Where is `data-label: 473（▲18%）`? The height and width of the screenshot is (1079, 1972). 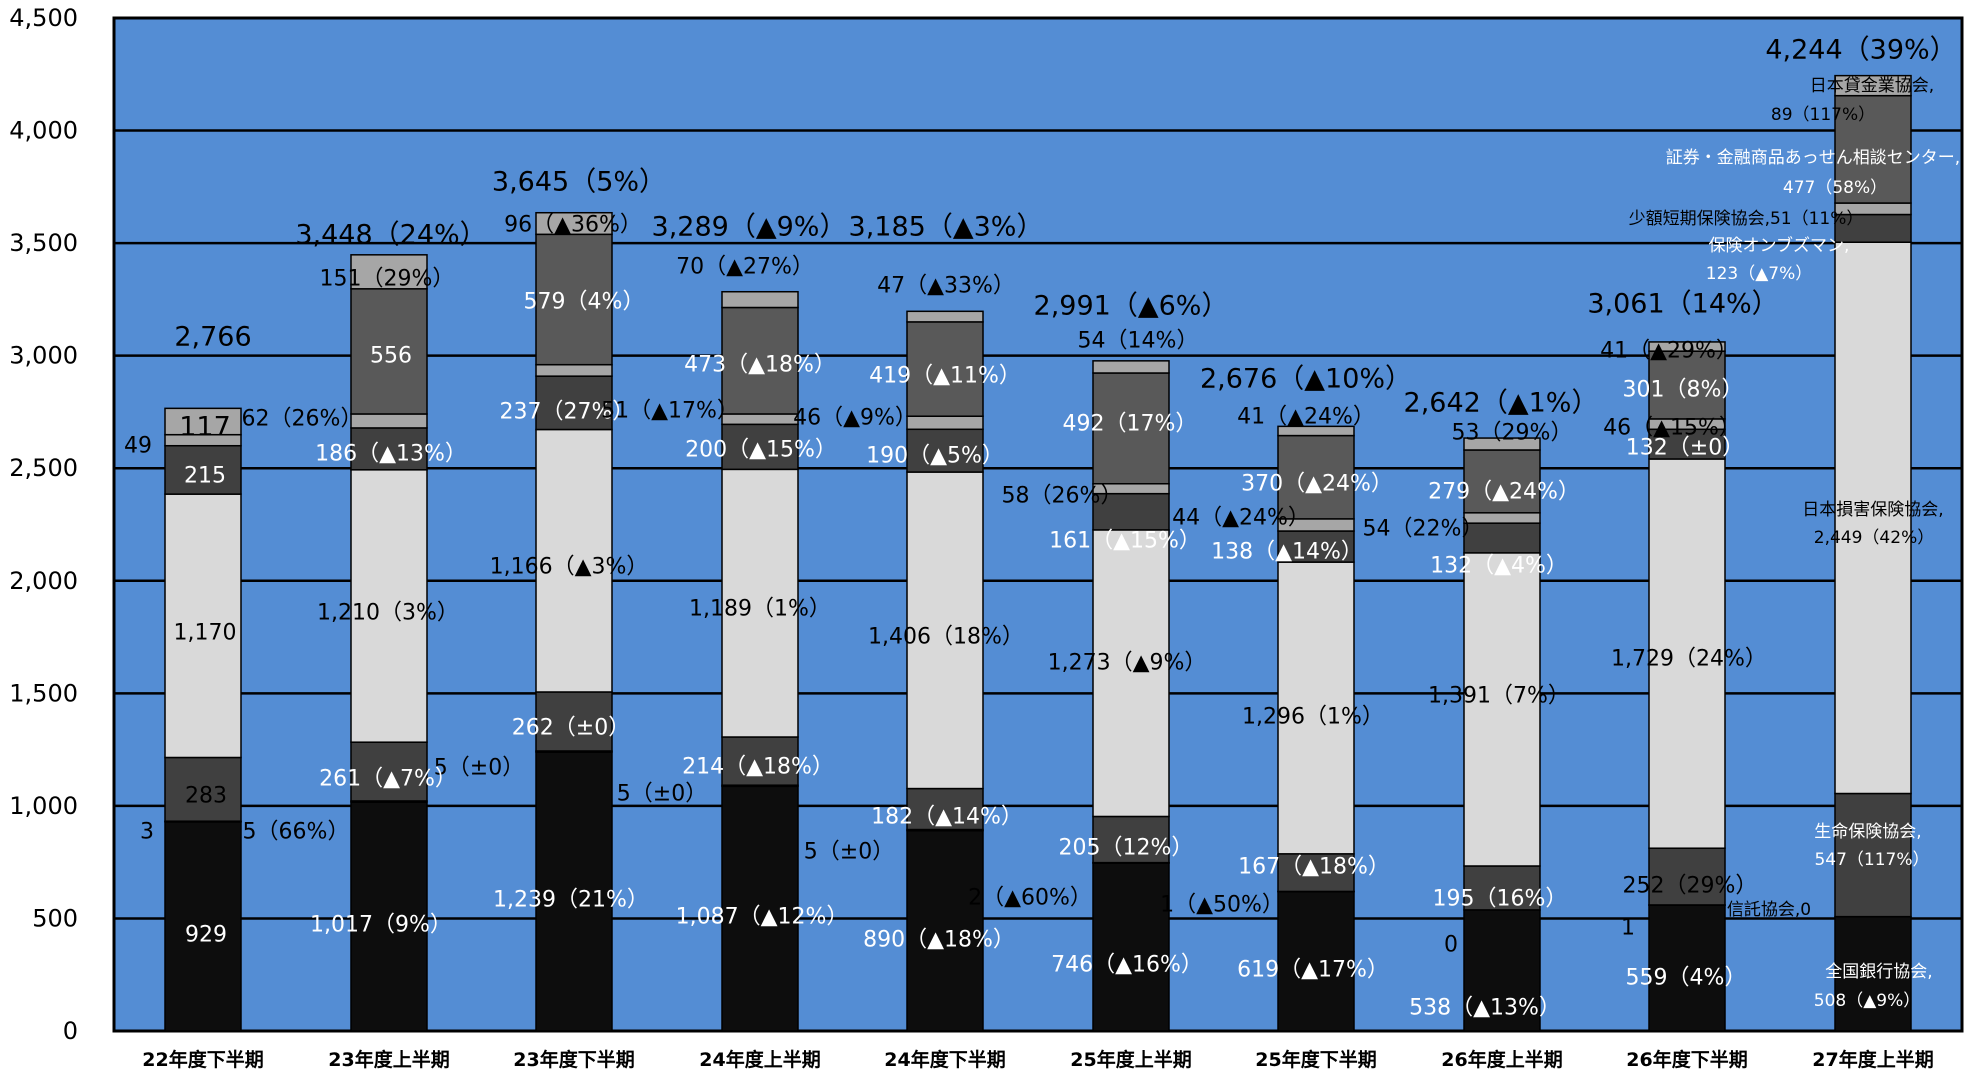 data-label: 473（▲18%） is located at coordinates (760, 365).